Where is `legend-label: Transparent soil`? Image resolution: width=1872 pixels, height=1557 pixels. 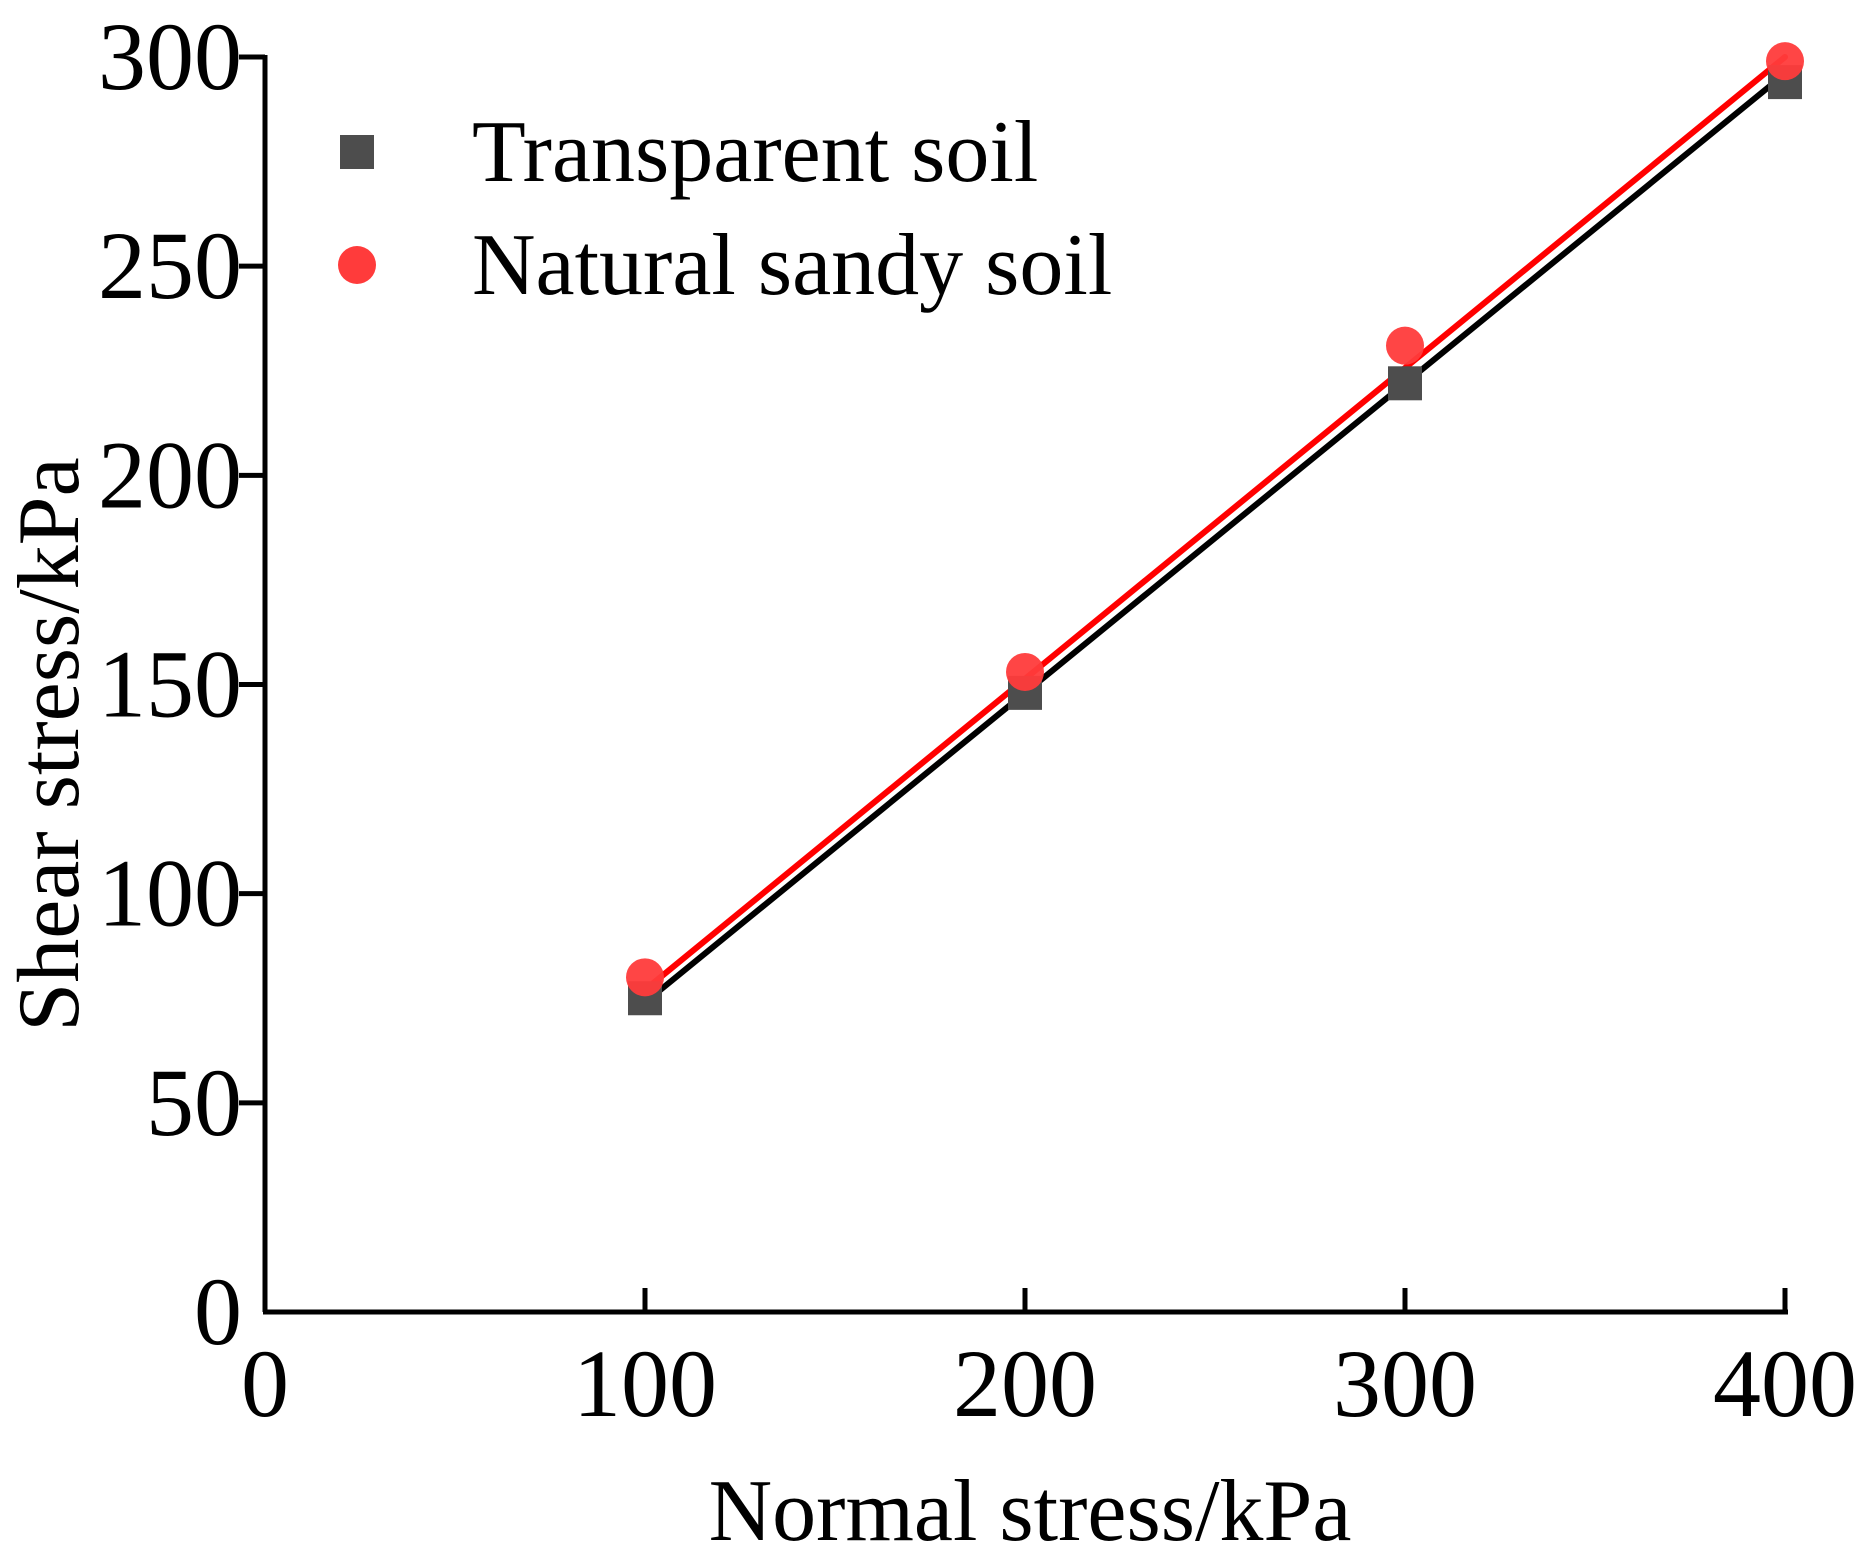
legend-label: Transparent soil is located at coordinates (755, 152).